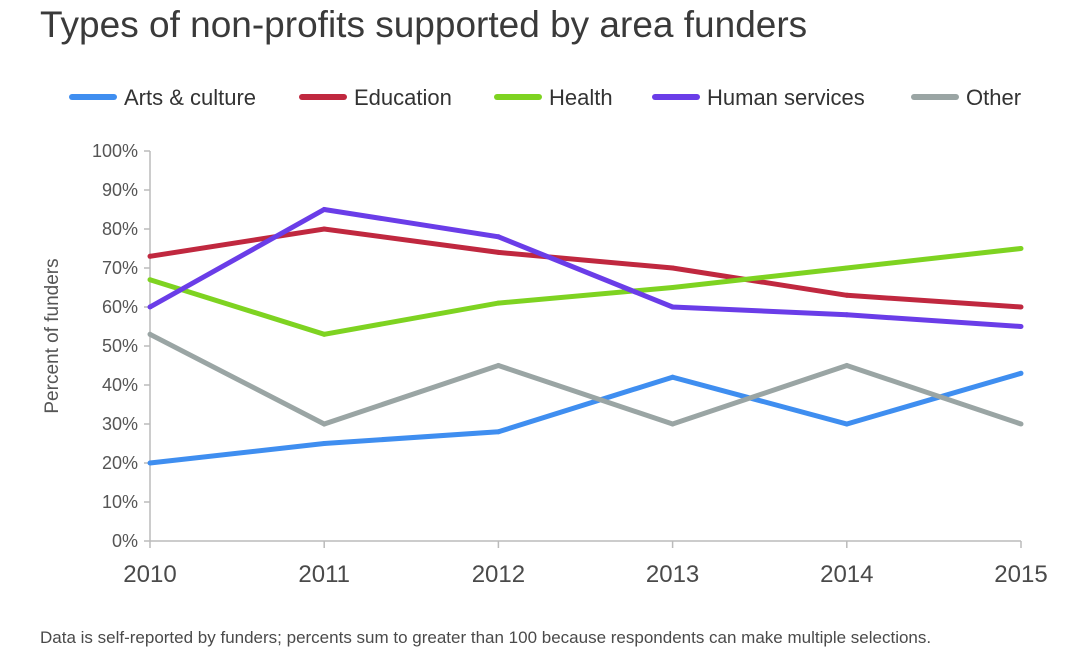  Describe the element at coordinates (993, 97) in the screenshot. I see `legend-label: Other` at that location.